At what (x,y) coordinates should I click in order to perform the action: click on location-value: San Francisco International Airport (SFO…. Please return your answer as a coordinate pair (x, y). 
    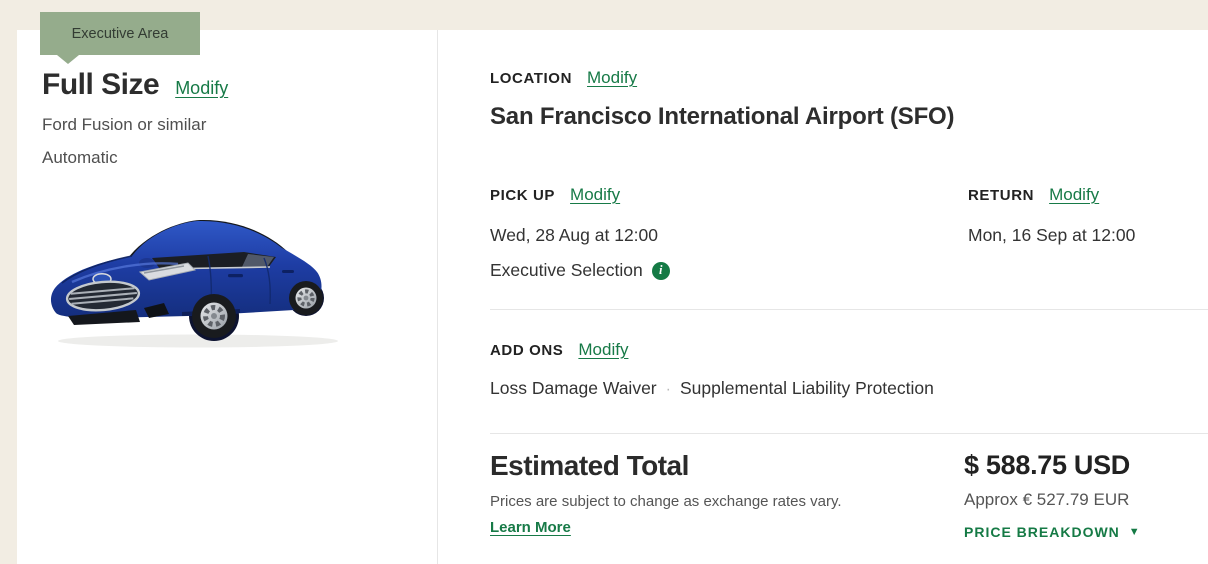
    Looking at the image, I should click on (722, 116).